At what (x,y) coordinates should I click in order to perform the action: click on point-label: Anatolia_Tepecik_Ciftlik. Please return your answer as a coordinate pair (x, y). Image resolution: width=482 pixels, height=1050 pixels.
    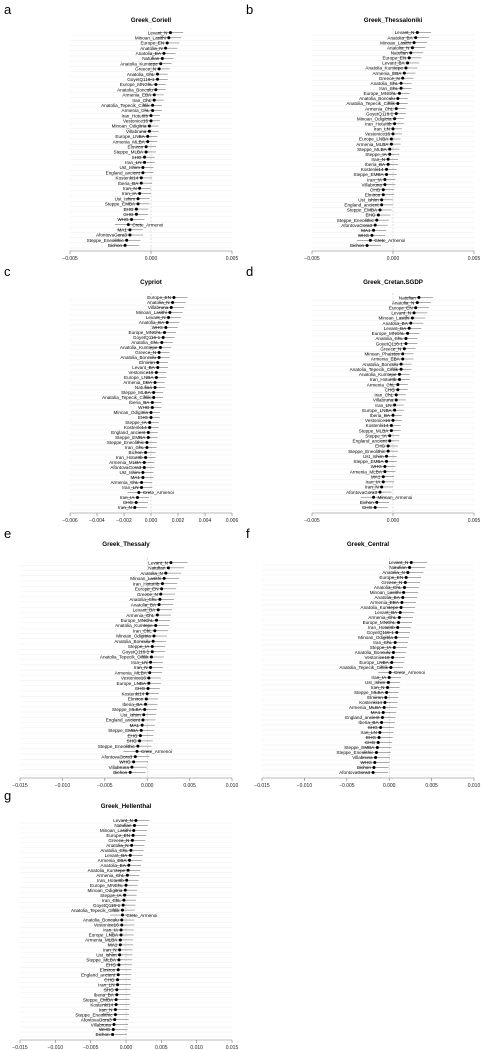
    Looking at the image, I should click on (126, 397).